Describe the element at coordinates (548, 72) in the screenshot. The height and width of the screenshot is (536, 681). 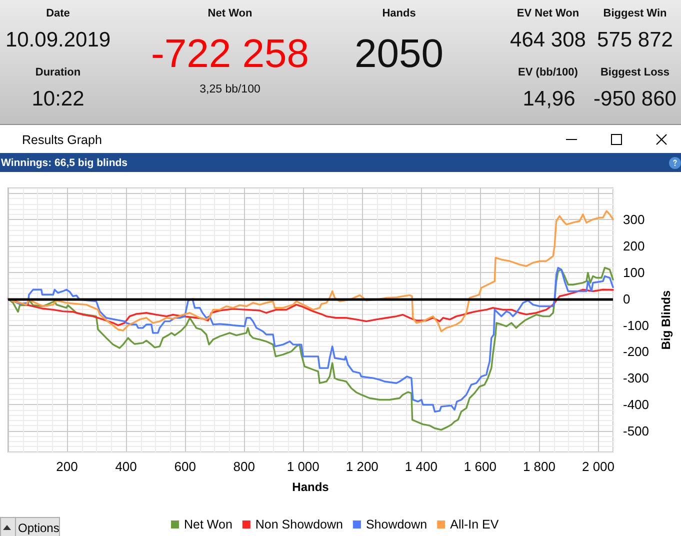
I see `text: EV (bb/100)` at that location.